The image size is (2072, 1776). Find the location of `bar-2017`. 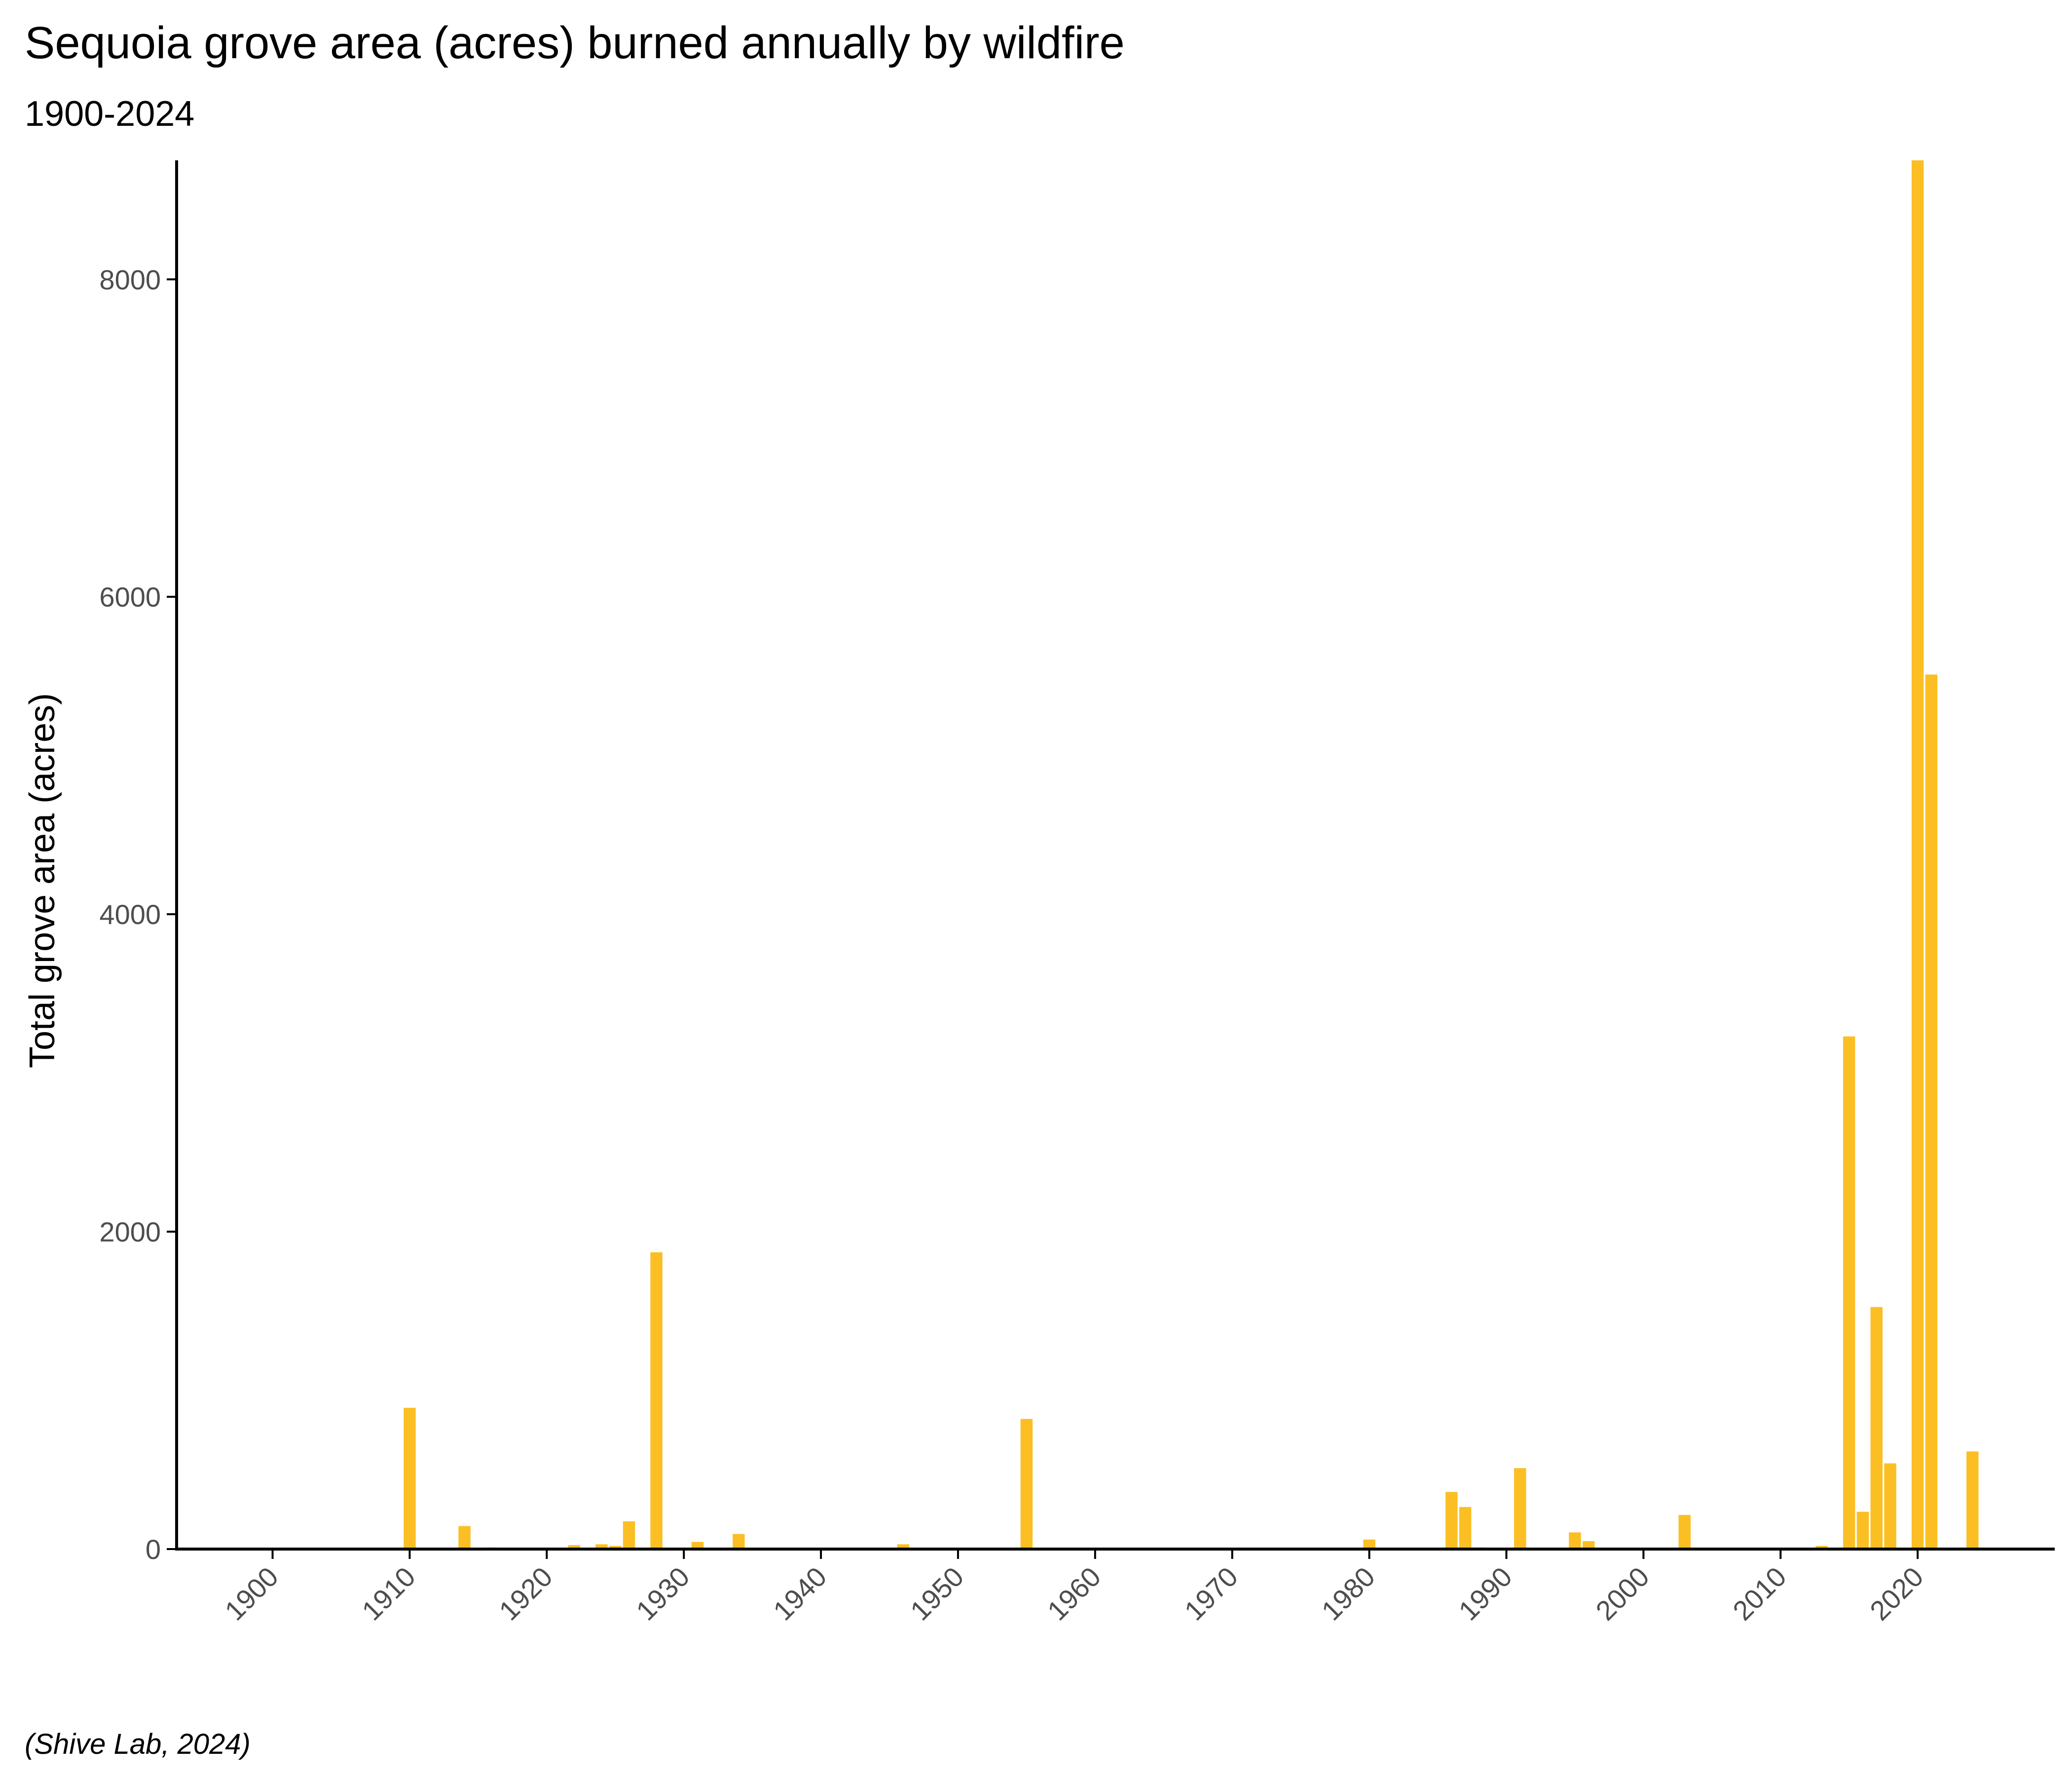

bar-2017 is located at coordinates (1877, 1428).